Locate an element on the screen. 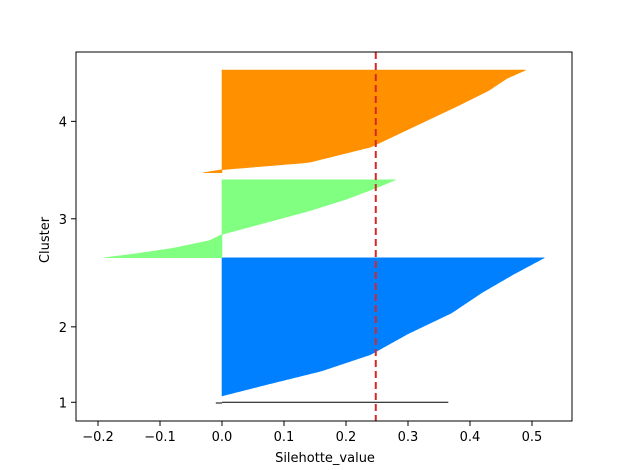  x-axis-ticks: −0.2 −0.1 0.0 0.1 0.2 0.3 0.4 0.5 is located at coordinates (312, 433).